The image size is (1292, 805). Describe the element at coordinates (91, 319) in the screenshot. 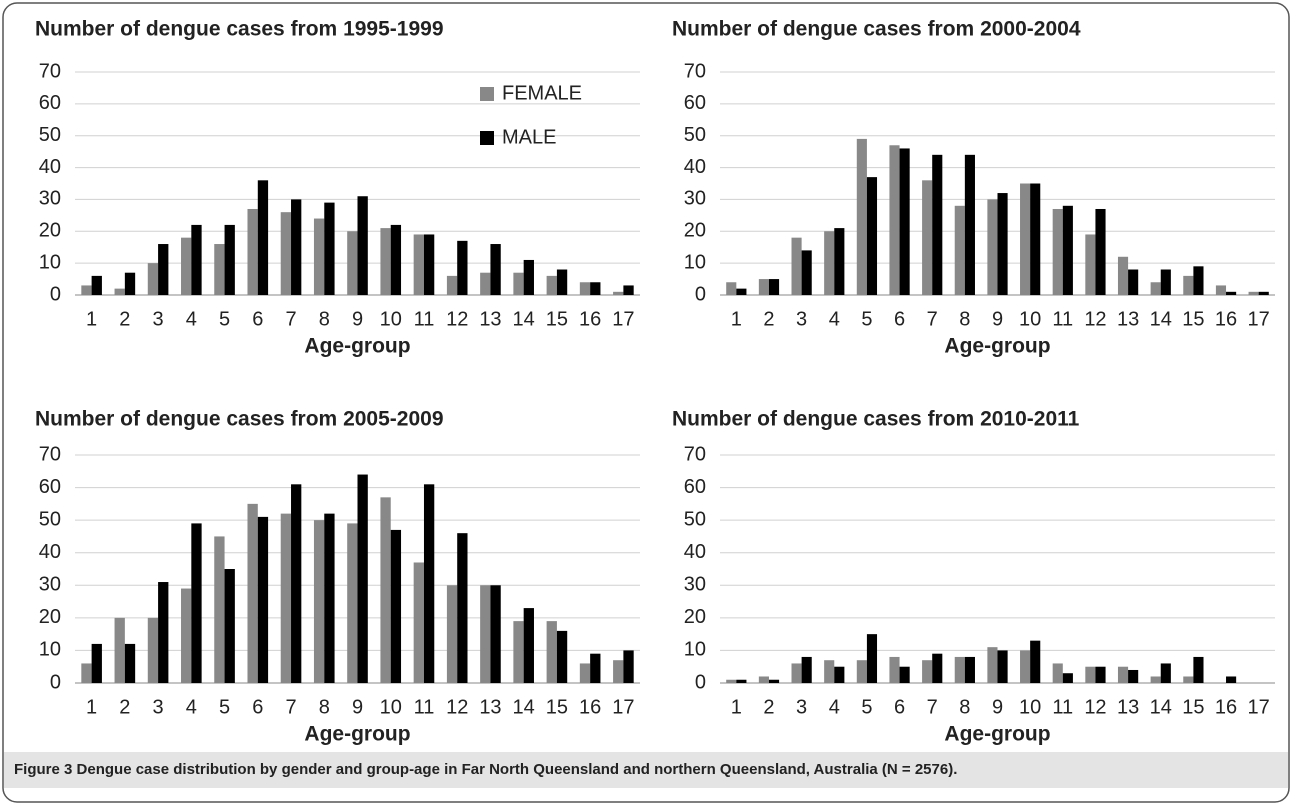

I see `x-tick-label: 1` at that location.